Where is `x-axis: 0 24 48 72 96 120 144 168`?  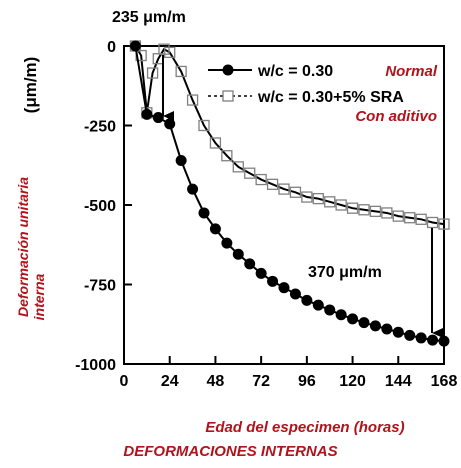 x-axis: 0 24 48 72 96 120 144 168 is located at coordinates (289, 373).